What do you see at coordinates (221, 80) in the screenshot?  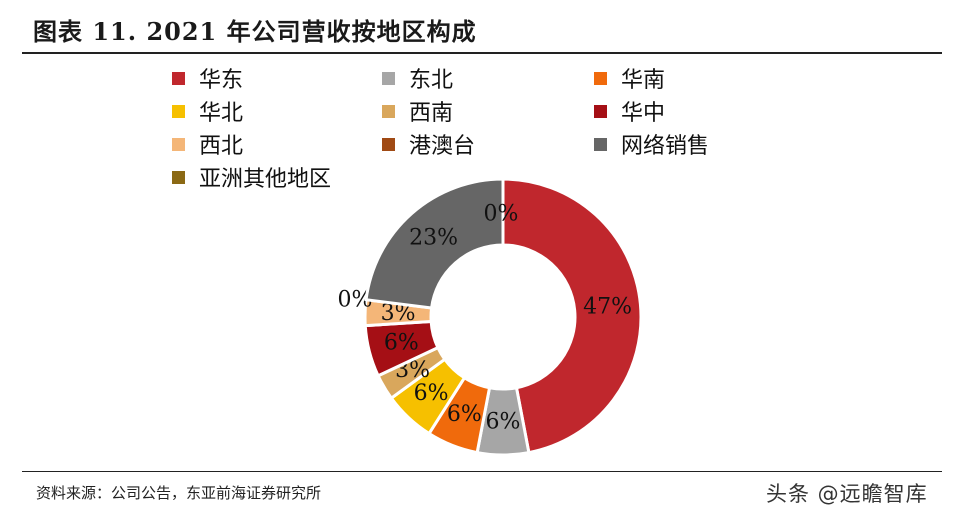 I see `legend-label: 华东` at bounding box center [221, 80].